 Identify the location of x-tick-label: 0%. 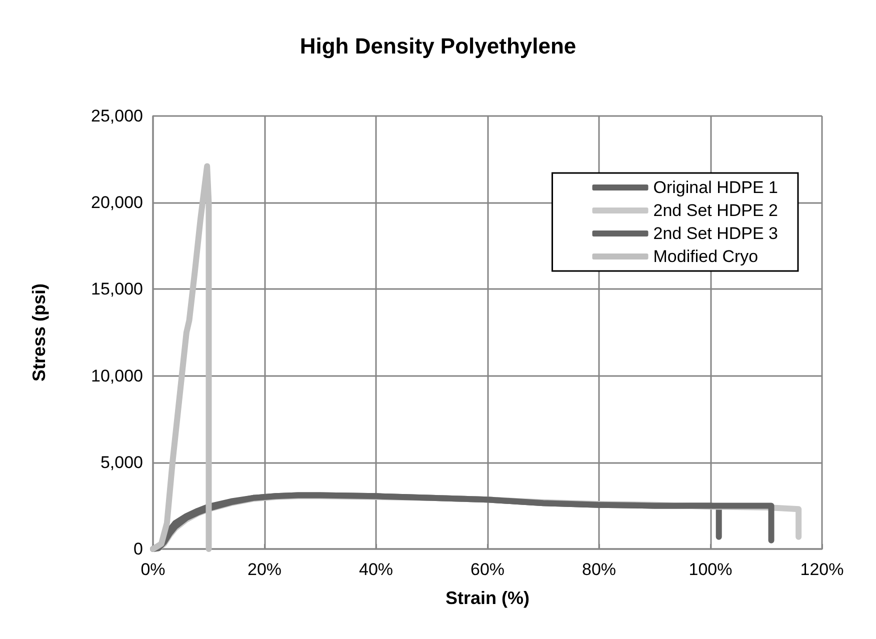
(153, 569).